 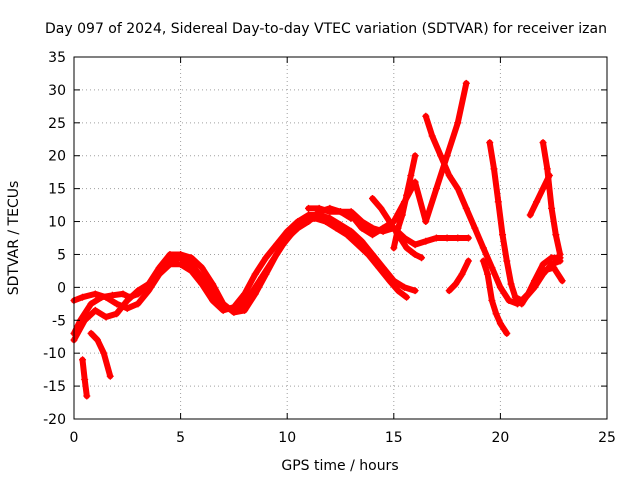 I want to click on series-track-p, so click(x=101, y=355).